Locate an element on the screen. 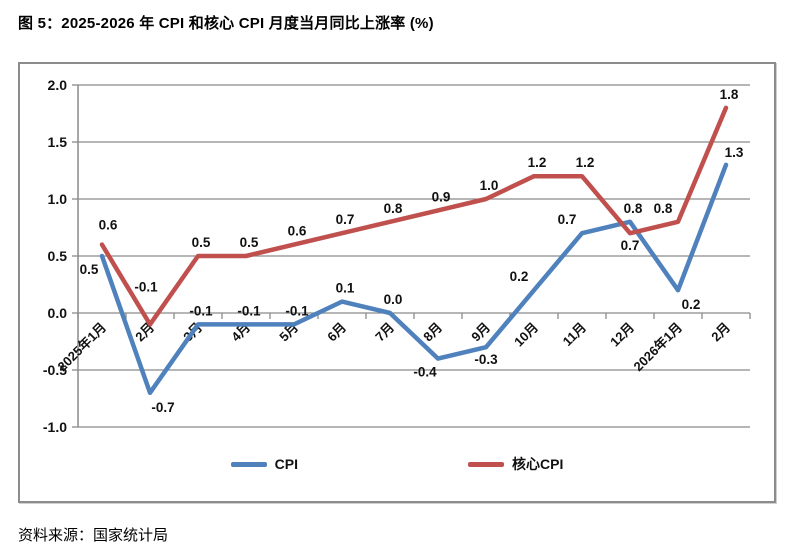 Image resolution: width=800 pixels, height=558 pixels. x-axis-tick-label: 2026年1月 is located at coordinates (658, 347).